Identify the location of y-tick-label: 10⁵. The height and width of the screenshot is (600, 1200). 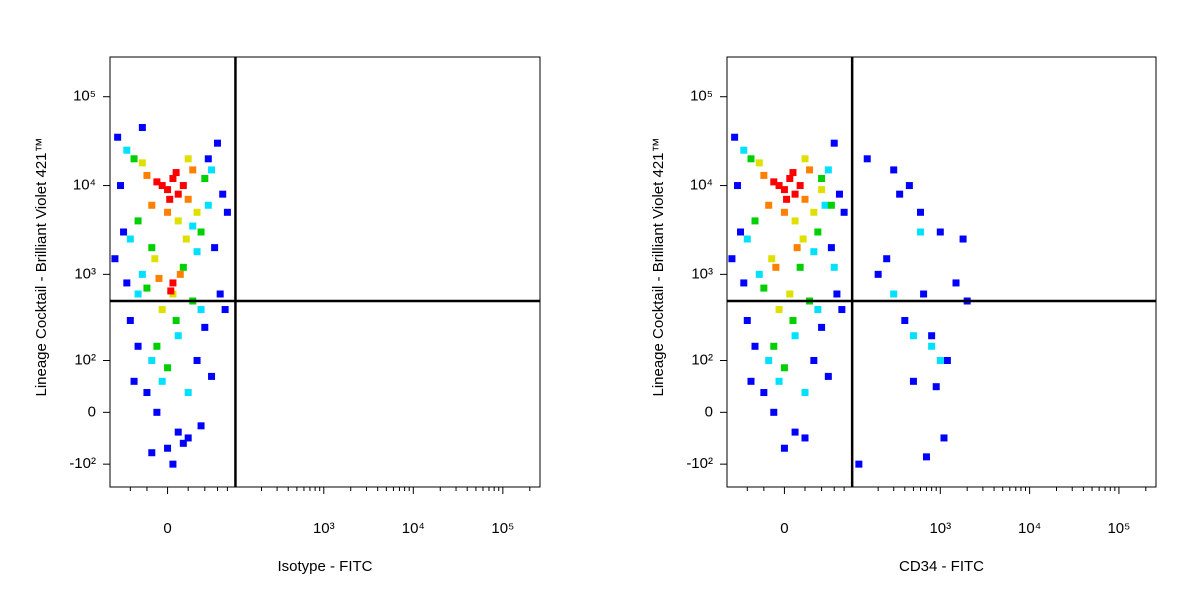
(84, 96).